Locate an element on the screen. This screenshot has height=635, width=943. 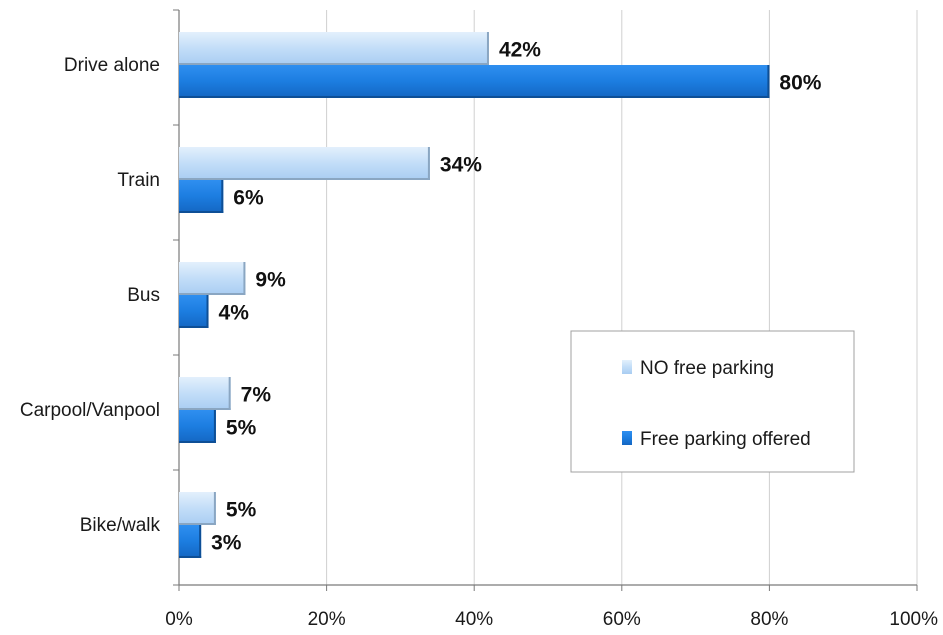
legend: NO free parking Free parking offered is located at coordinates (712, 401).